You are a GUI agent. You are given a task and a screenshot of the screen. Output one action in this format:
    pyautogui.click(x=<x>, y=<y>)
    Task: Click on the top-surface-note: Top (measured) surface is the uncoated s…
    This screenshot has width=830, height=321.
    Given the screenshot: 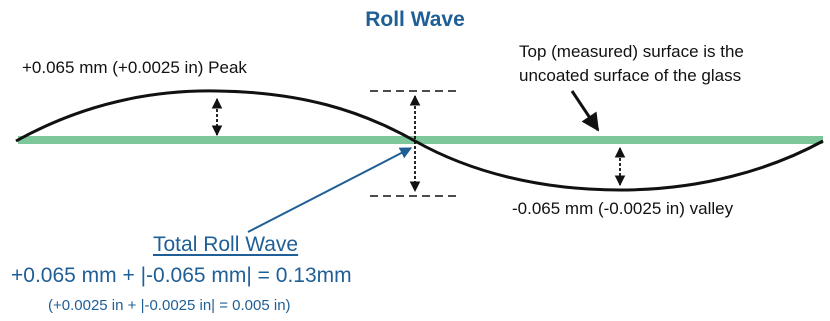 What is the action you would take?
    pyautogui.click(x=631, y=64)
    